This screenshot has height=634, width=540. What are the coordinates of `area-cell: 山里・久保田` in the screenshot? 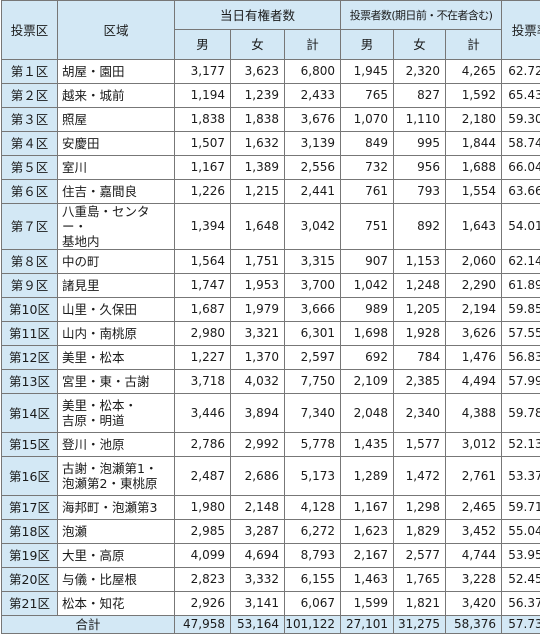 It's located at (116, 310).